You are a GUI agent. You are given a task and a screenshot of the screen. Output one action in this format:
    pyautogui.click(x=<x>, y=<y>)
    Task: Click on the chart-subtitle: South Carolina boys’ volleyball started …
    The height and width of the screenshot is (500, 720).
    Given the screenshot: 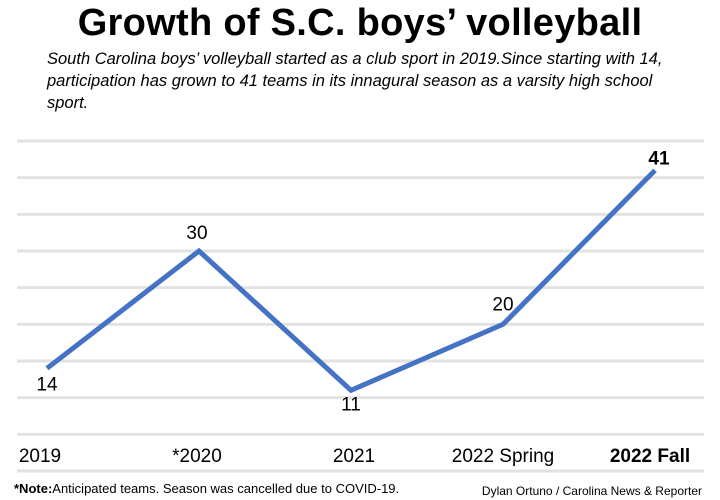 What is the action you would take?
    pyautogui.click(x=355, y=81)
    